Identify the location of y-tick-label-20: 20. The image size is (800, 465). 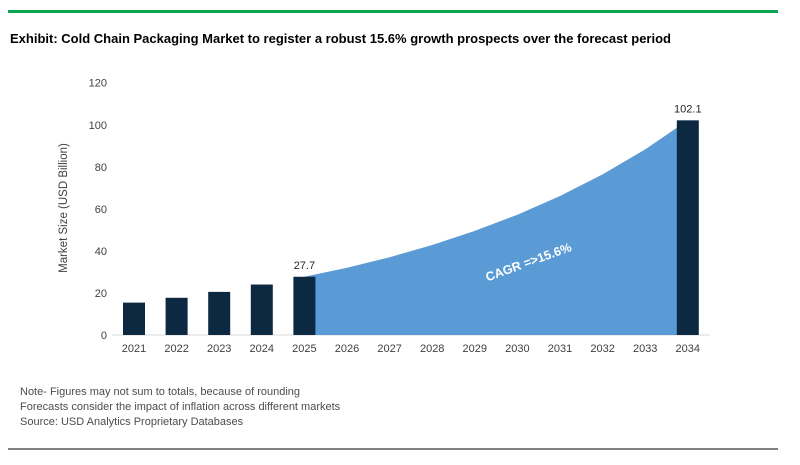
(101, 294).